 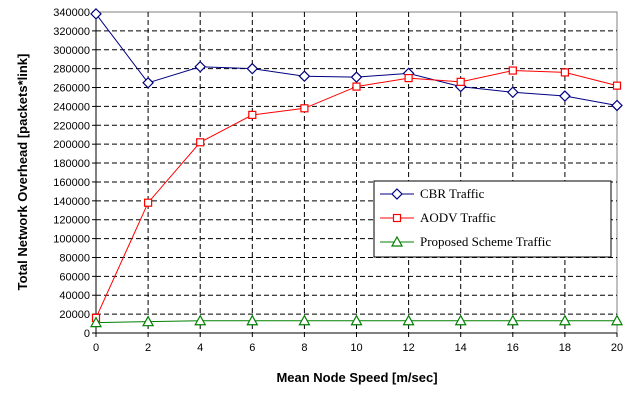 What do you see at coordinates (71, 164) in the screenshot?
I see `y-tick-label: 180000` at bounding box center [71, 164].